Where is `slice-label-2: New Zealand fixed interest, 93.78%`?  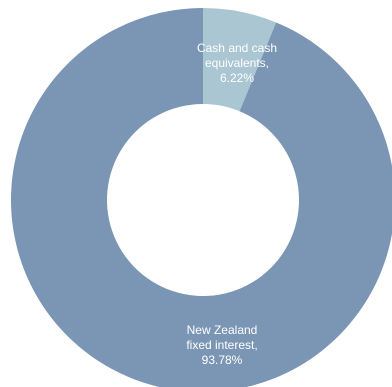
slice-label-2: New Zealand fixed interest, 93.78% is located at coordinates (221, 345).